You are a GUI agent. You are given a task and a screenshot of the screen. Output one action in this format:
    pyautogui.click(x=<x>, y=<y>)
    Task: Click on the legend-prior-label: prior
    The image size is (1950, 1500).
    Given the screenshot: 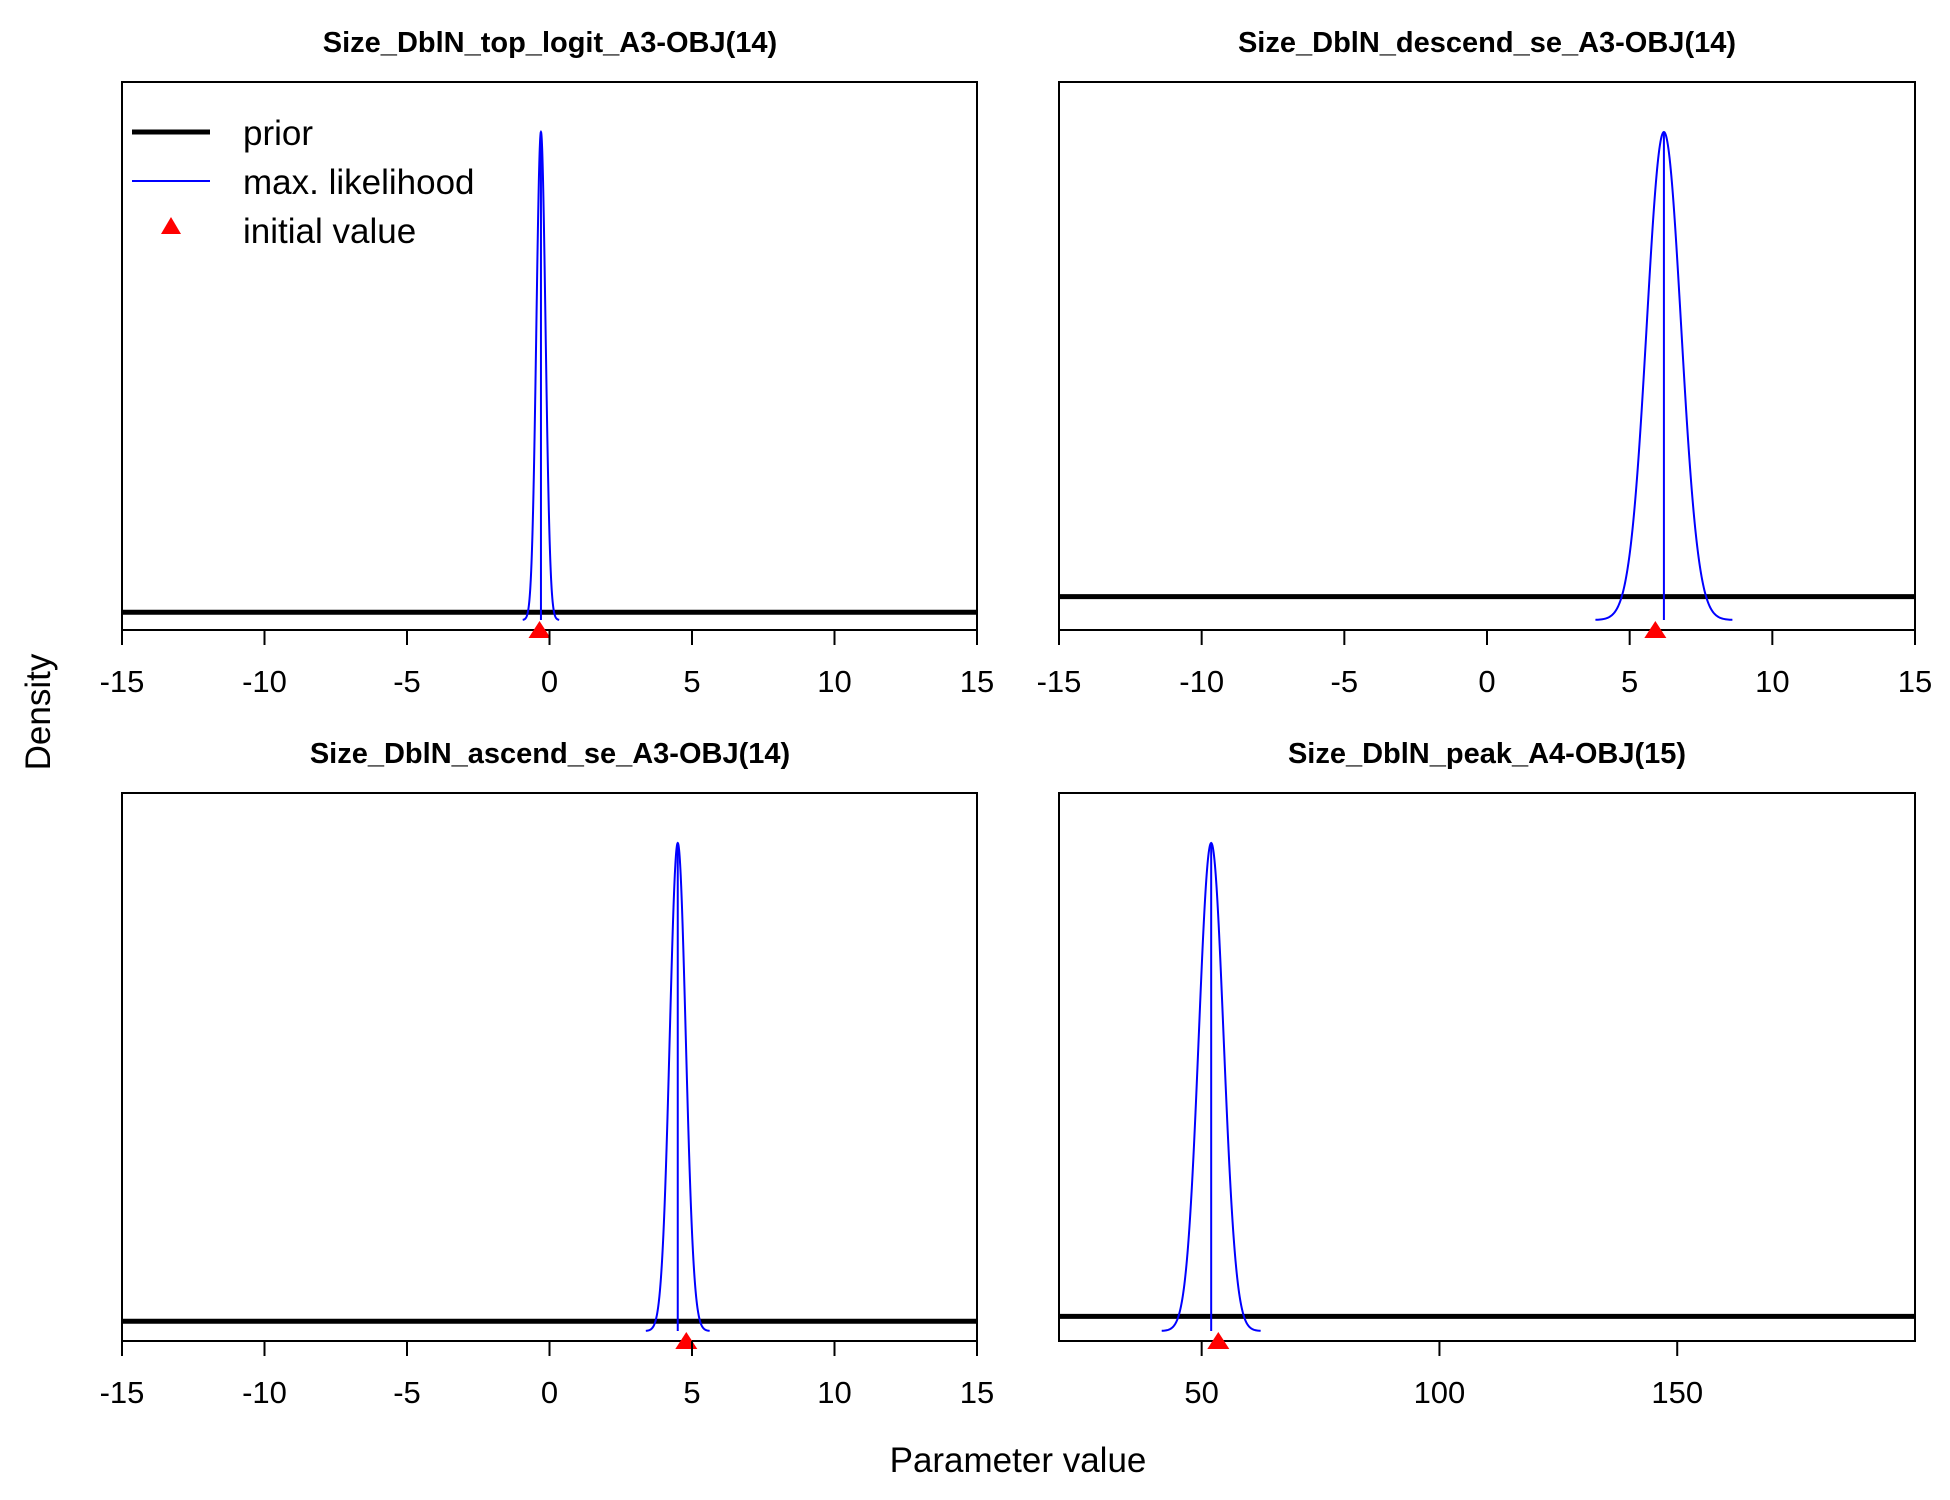 What is the action you would take?
    pyautogui.click(x=278, y=133)
    